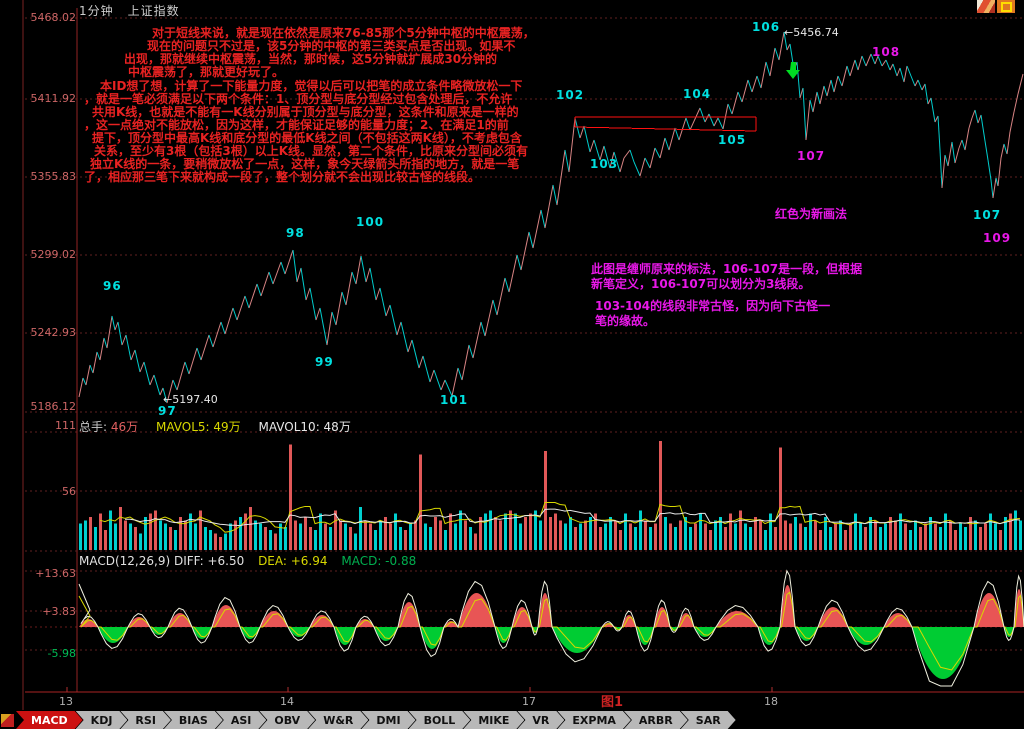  I want to click on tab-rsi: RSI, so click(145, 720).